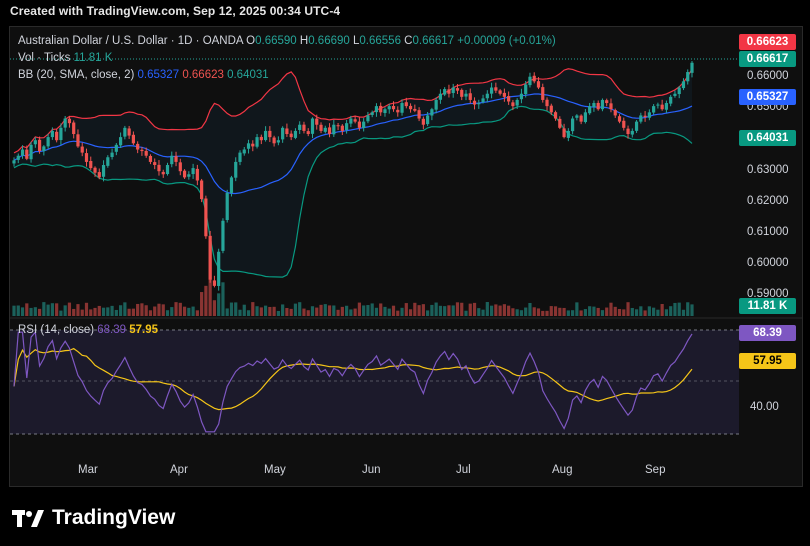  Describe the element at coordinates (767, 333) in the screenshot. I see `badge-rsi: 68.39` at that location.